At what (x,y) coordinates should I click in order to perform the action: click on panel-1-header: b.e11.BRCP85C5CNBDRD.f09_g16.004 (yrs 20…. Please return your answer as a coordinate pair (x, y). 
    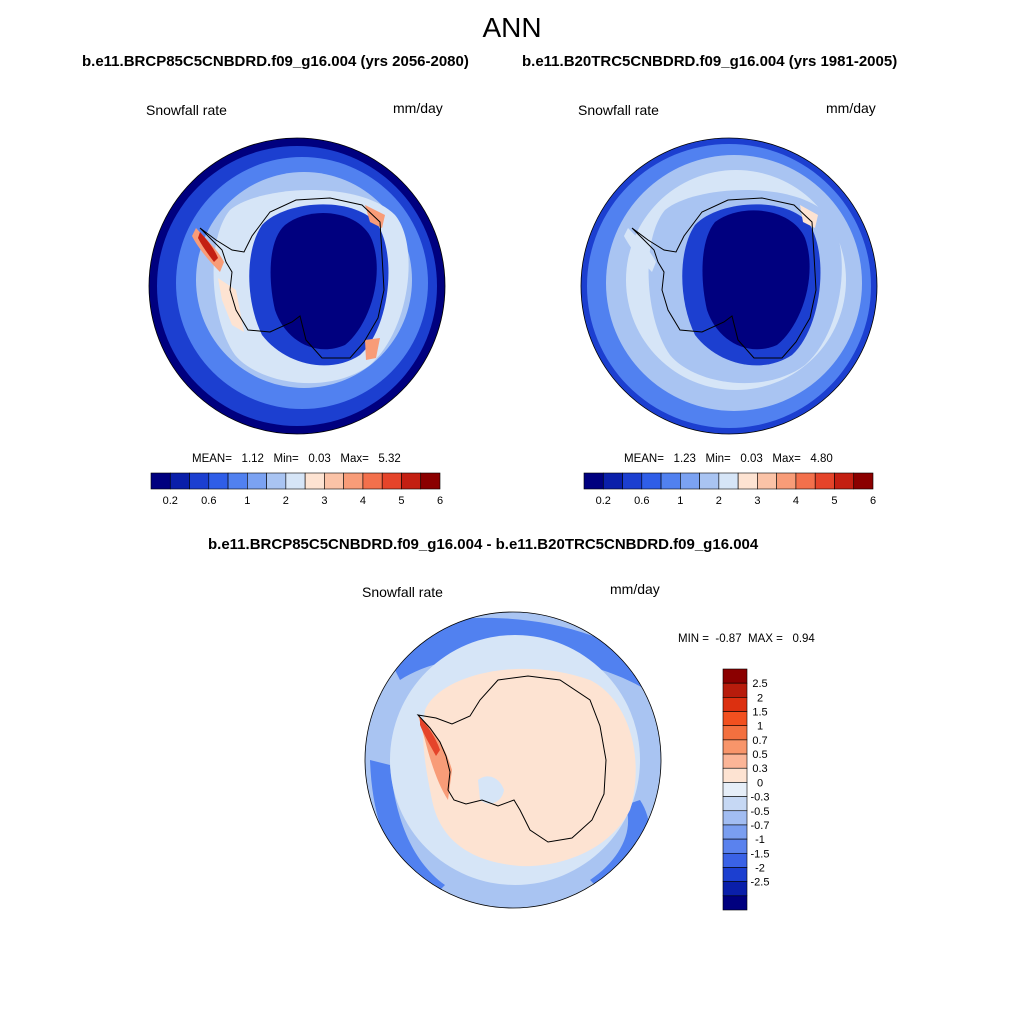
    Looking at the image, I should click on (275, 61).